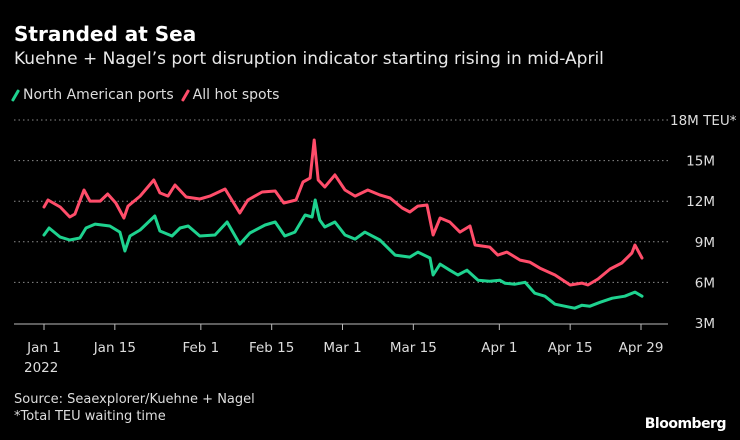 This screenshot has height=440, width=740. What do you see at coordinates (685, 424) in the screenshot?
I see `bloomberg-logo: Bloomberg` at bounding box center [685, 424].